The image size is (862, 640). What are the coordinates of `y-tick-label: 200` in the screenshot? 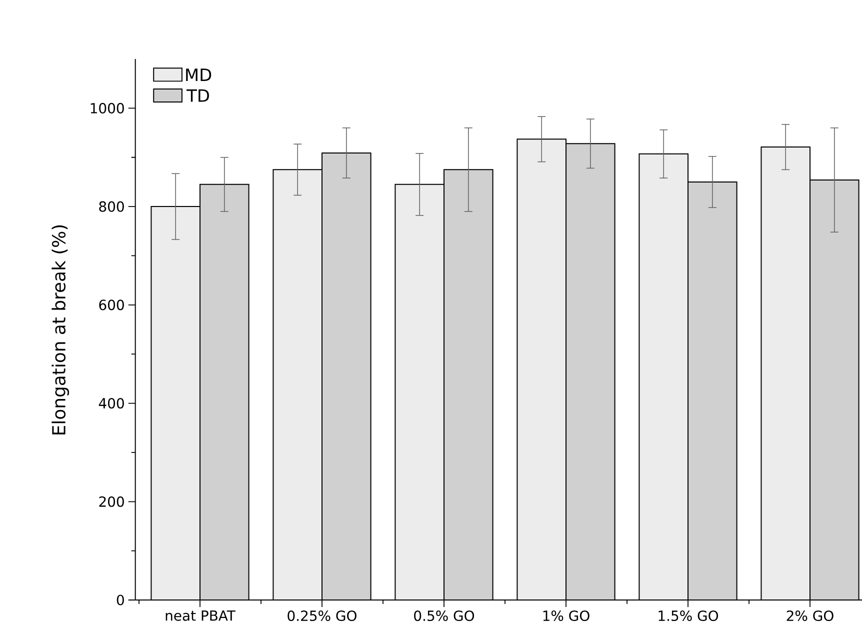 It's located at (111, 501).